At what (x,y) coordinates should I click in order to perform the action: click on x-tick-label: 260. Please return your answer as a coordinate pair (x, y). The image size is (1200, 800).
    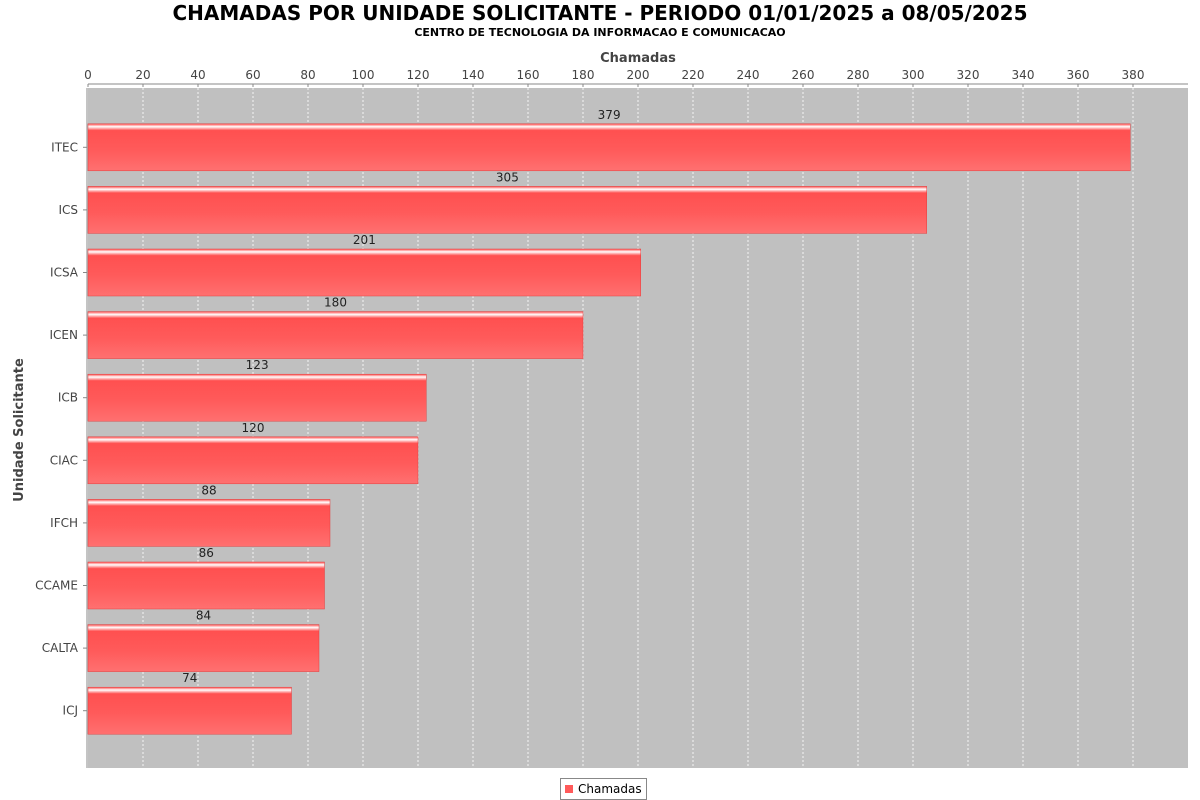
    Looking at the image, I should click on (803, 75).